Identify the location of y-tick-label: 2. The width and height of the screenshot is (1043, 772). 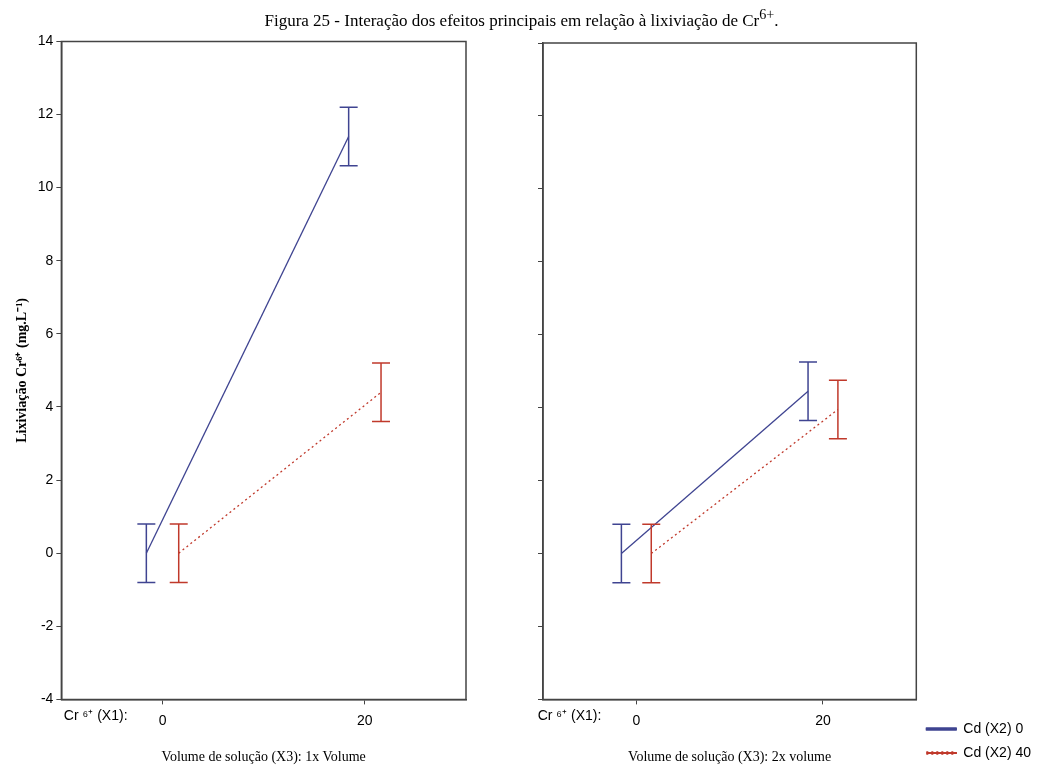
(49, 478).